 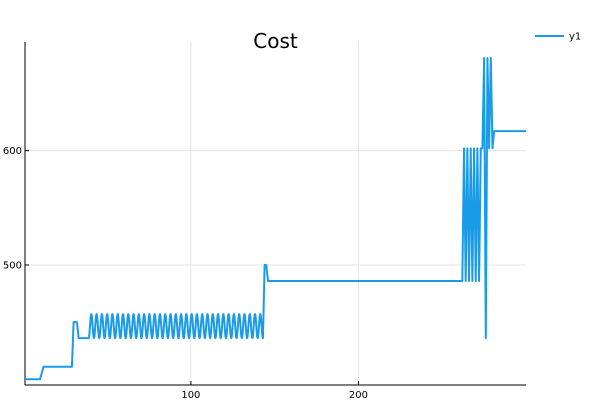 I want to click on x-tick-label-1: 200, so click(x=358, y=395).